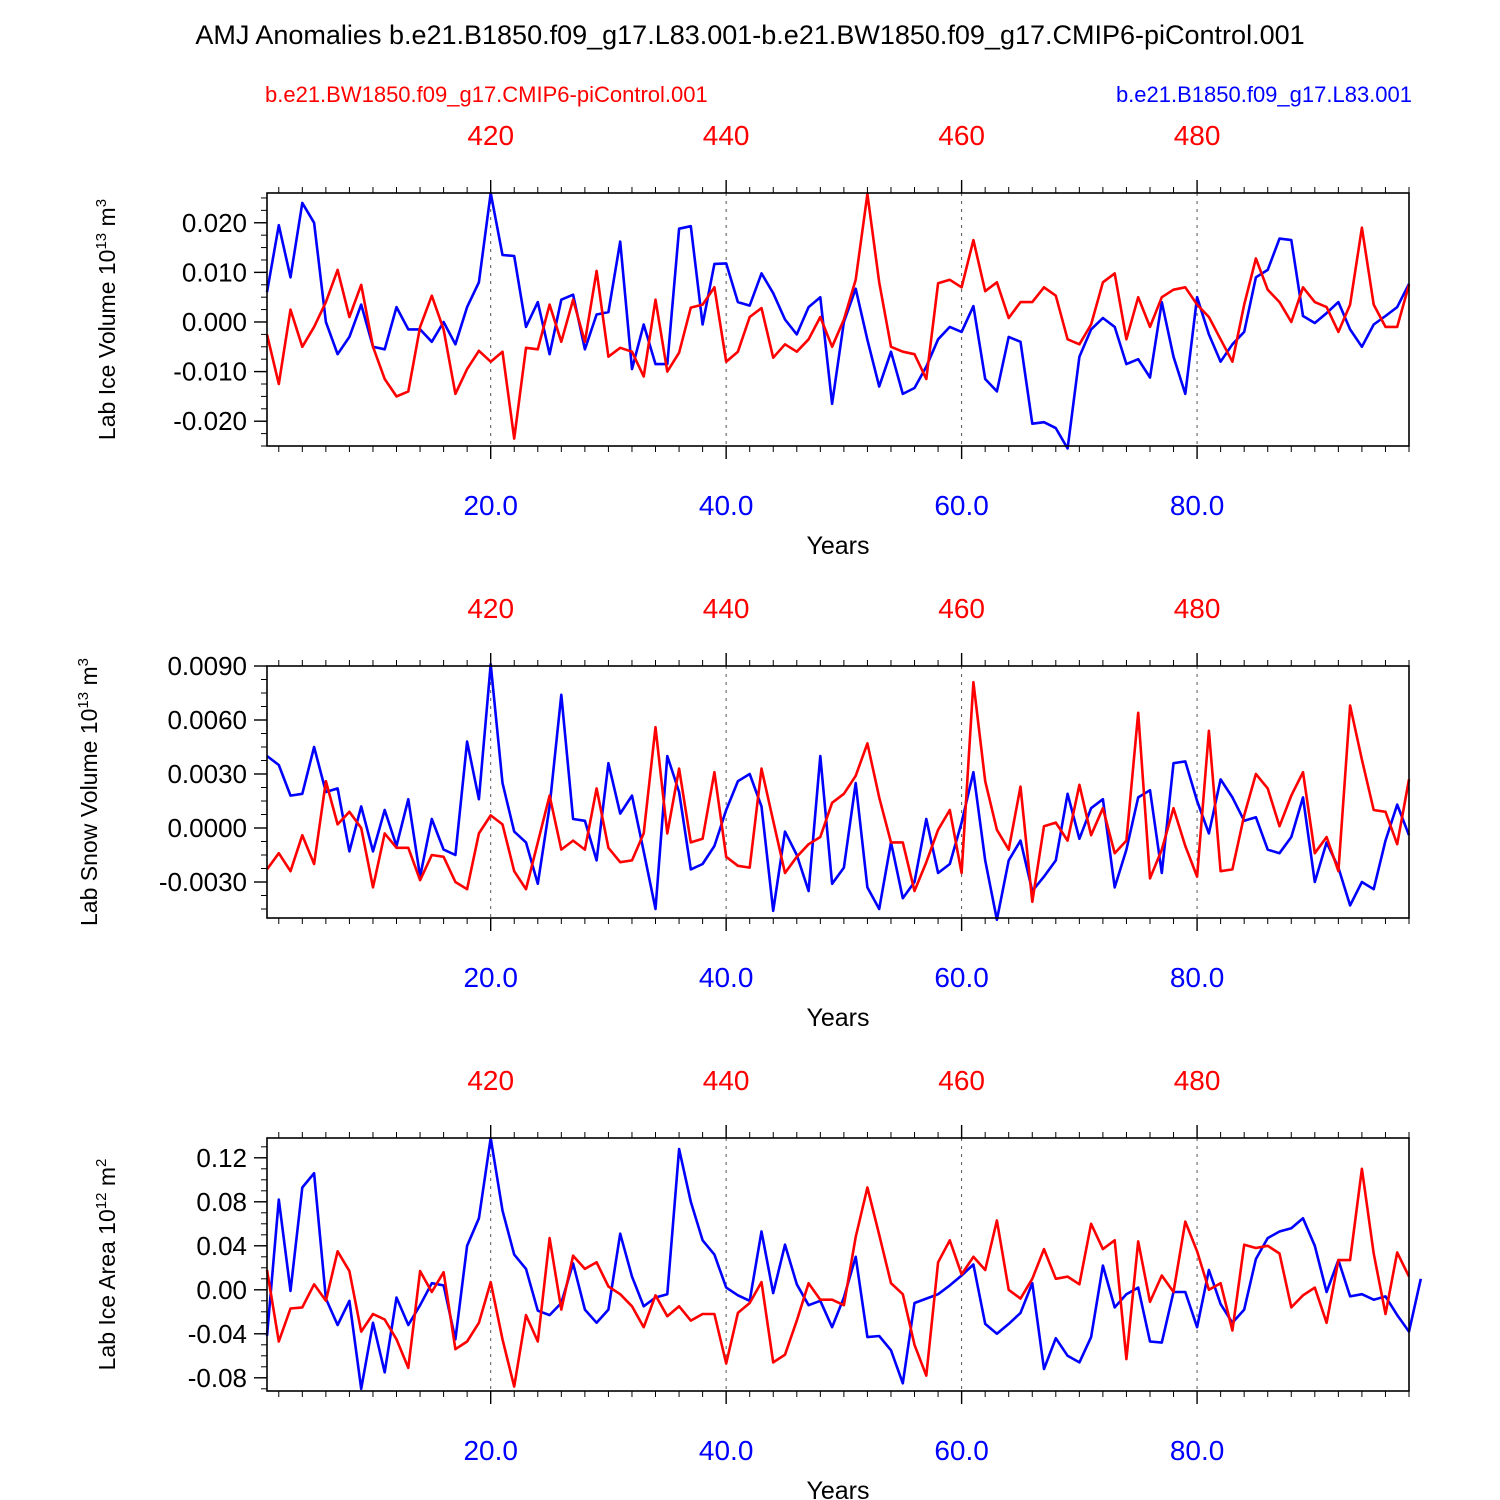  Describe the element at coordinates (214, 272) in the screenshot. I see `y-tick-label: 0.010` at that location.